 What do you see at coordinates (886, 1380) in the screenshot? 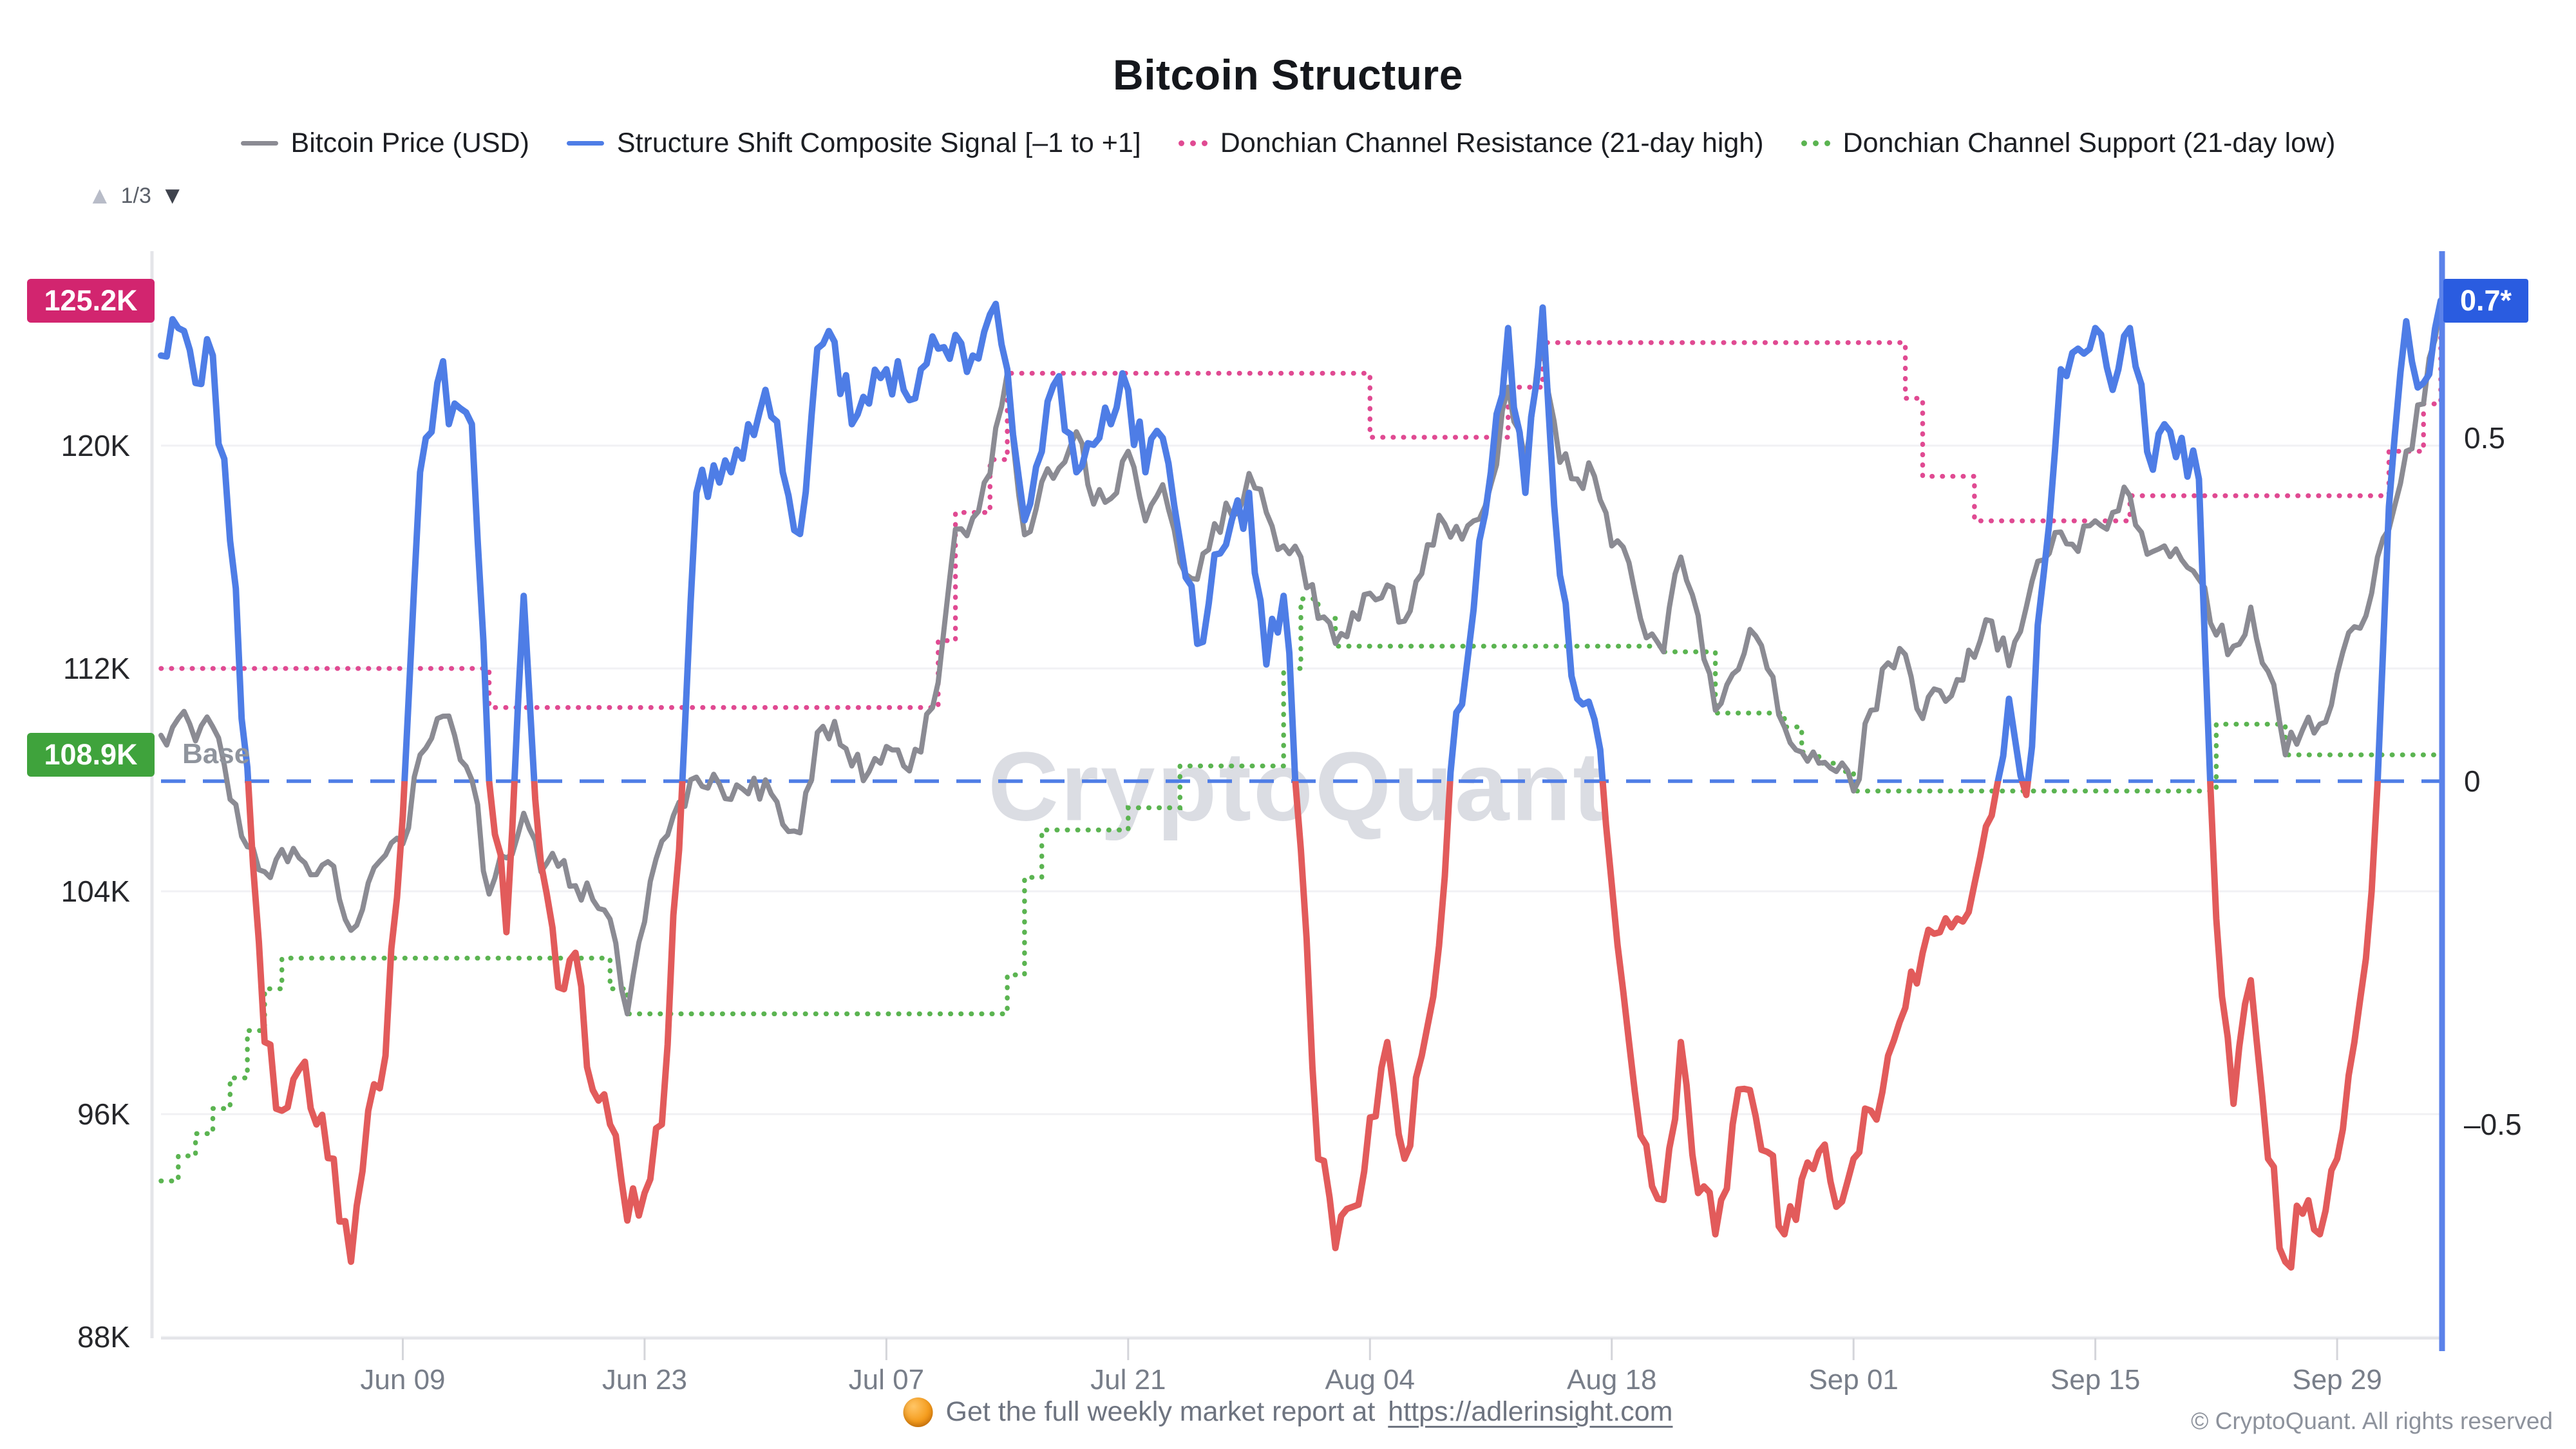
I see `date-axis-tick-label: Jul 07` at bounding box center [886, 1380].